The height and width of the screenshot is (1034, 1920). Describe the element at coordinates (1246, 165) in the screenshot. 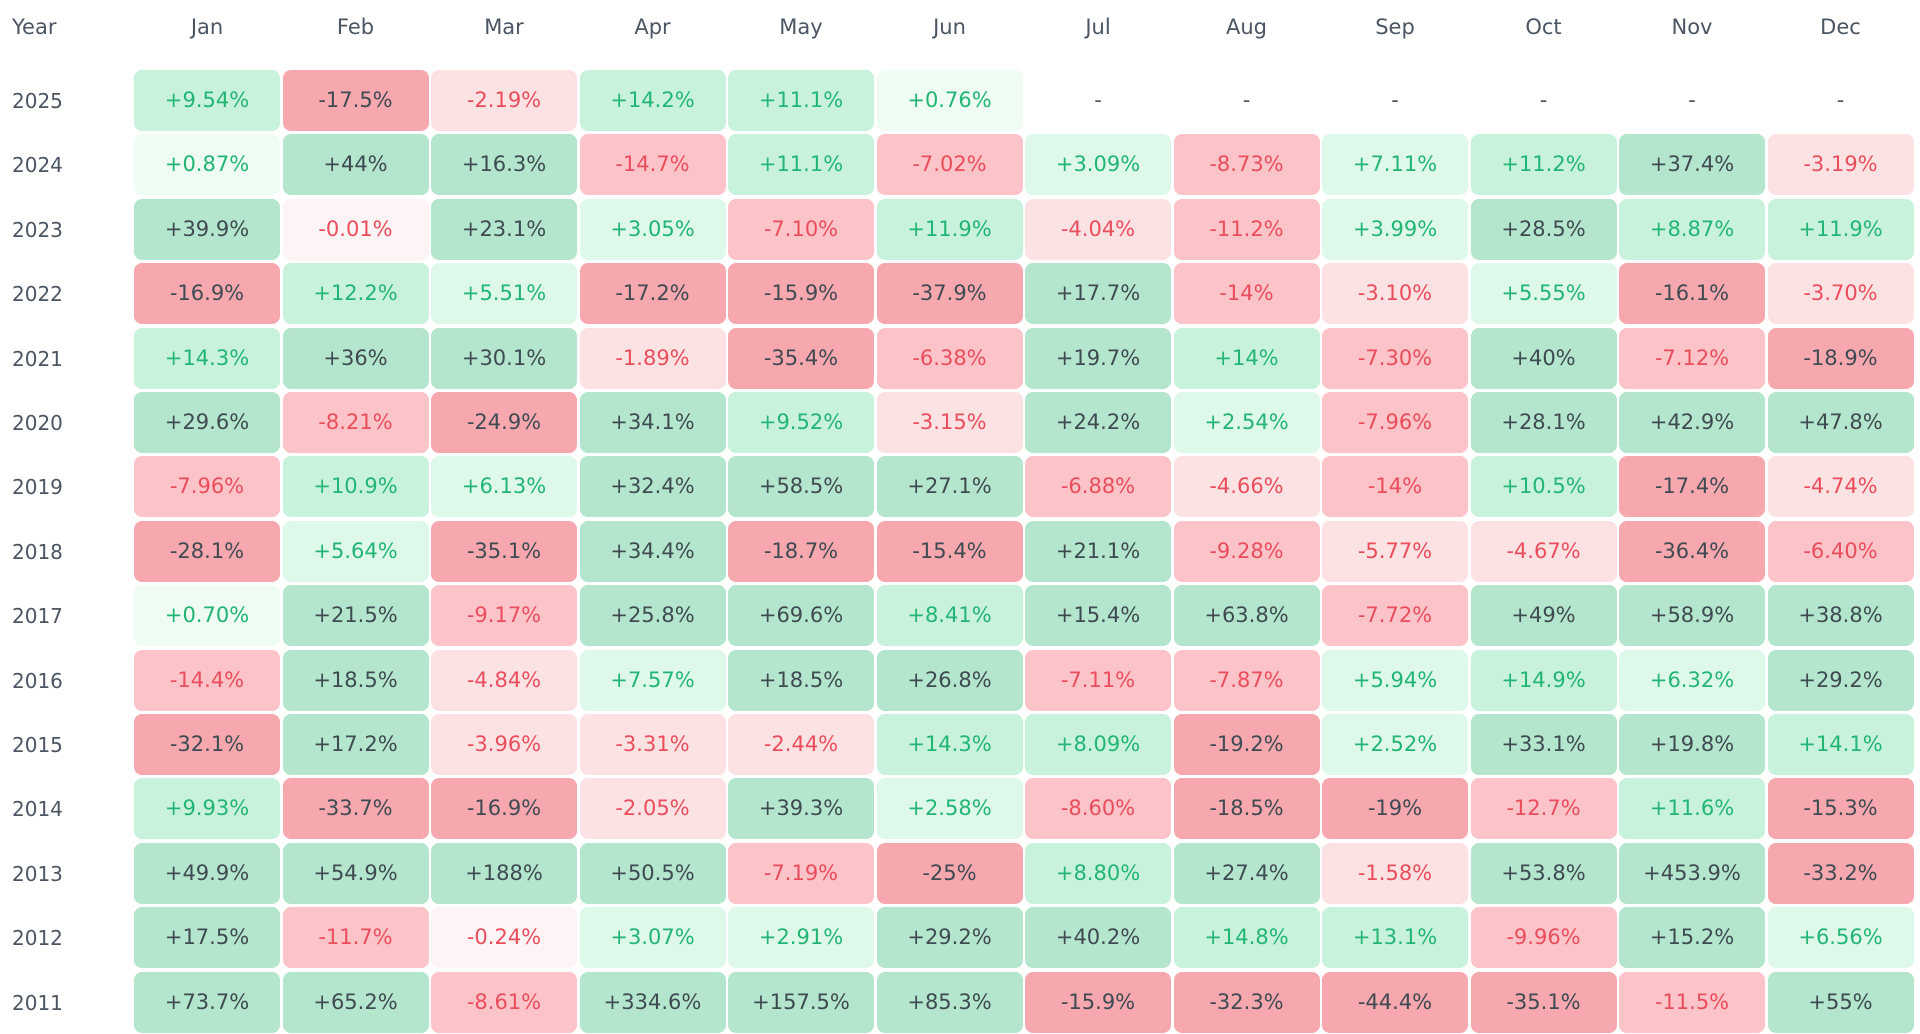

I see `heatmap-cell: -8.73%` at that location.